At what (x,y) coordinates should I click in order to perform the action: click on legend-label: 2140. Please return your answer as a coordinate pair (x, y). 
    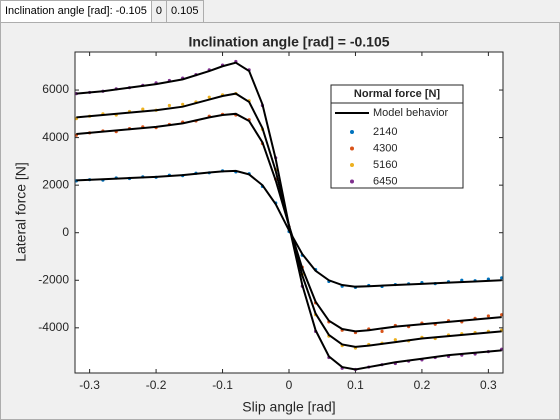
    Looking at the image, I should click on (385, 132).